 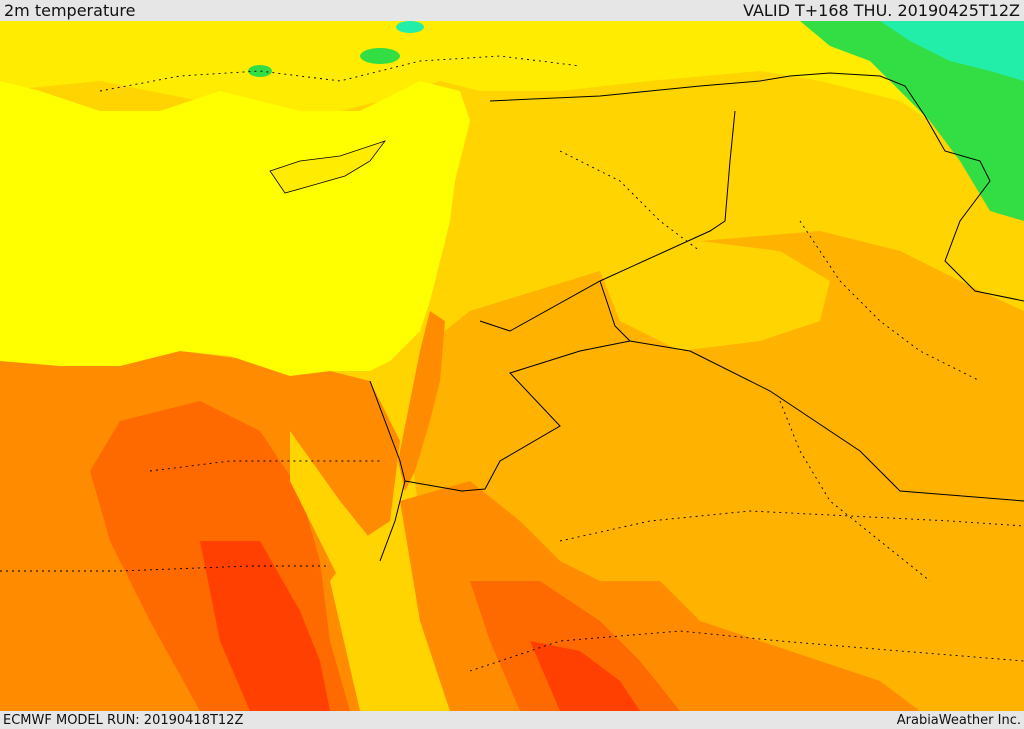 I want to click on north-iraq-patch, so click(x=715, y=296).